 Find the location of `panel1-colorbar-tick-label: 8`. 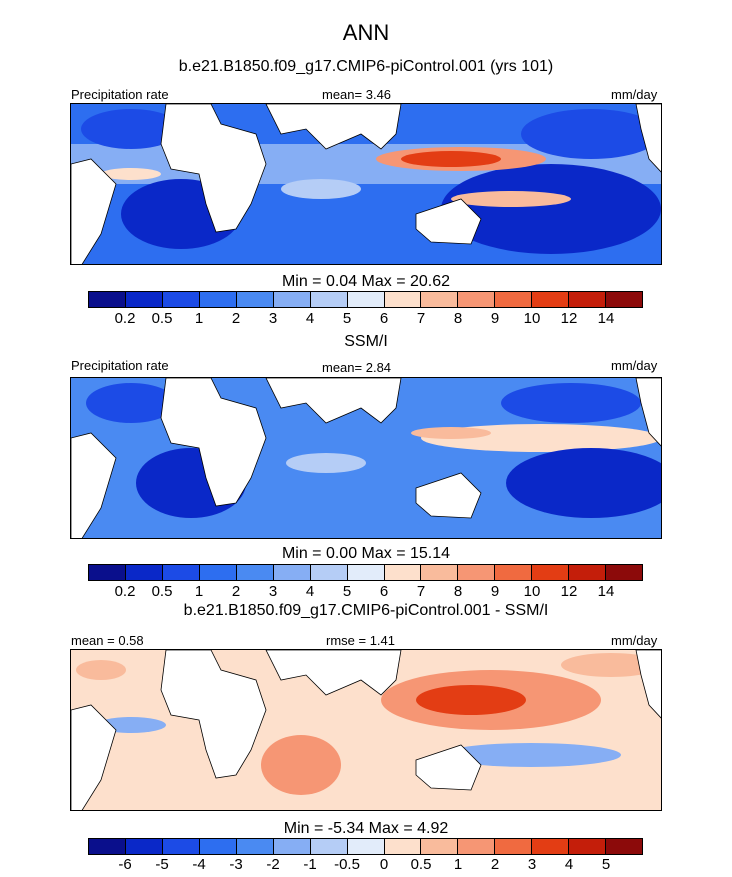

panel1-colorbar-tick-label: 8 is located at coordinates (458, 318).